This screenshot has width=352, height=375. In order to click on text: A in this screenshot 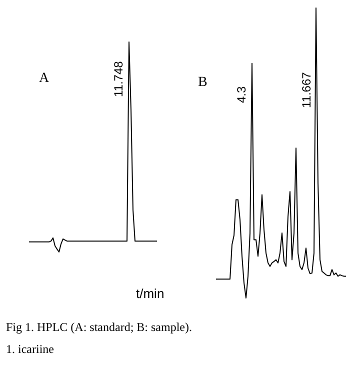, I will do `click(44, 78)`.